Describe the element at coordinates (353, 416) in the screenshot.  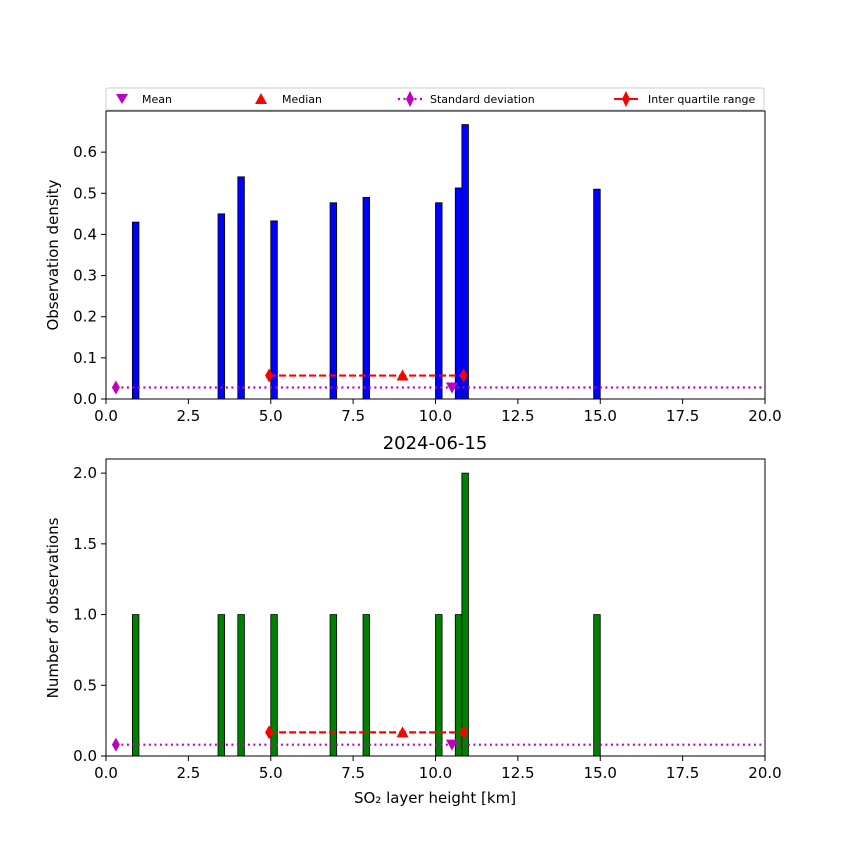
I see `density-x-tick-label-3: 7.5` at that location.